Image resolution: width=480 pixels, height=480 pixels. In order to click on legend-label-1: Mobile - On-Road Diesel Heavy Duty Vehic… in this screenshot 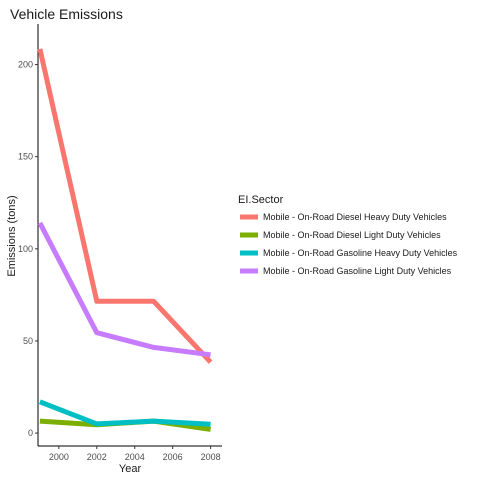, I will do `click(355, 217)`.